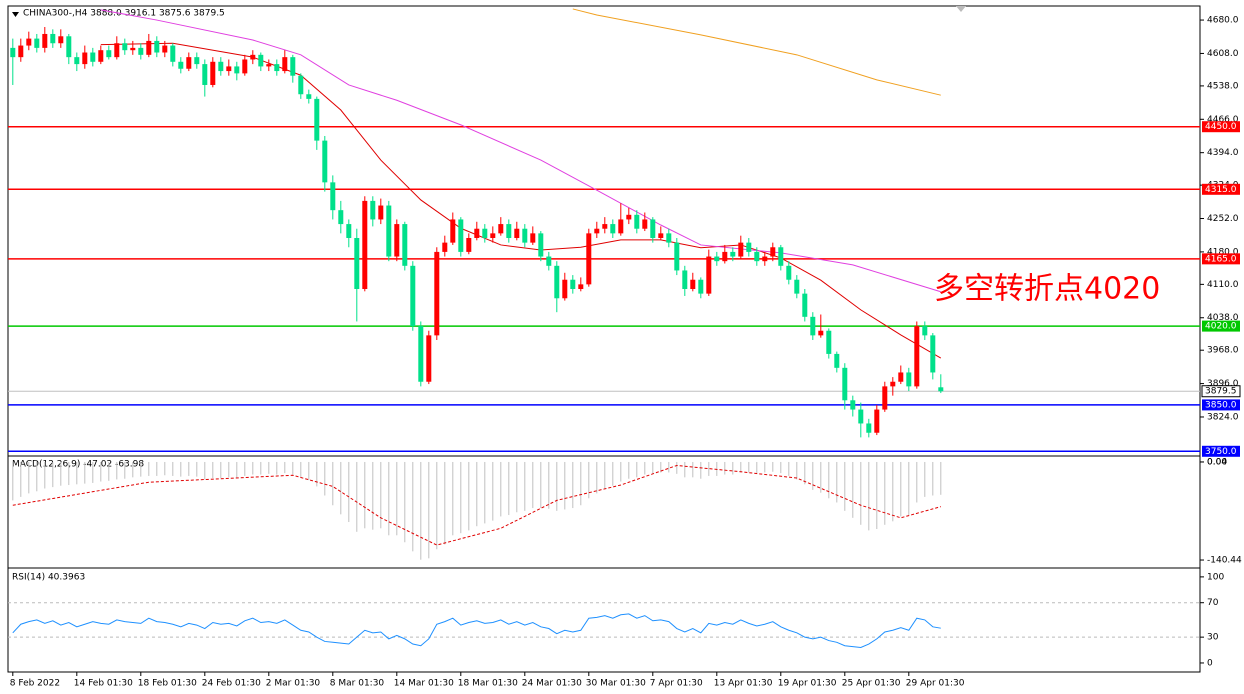  What do you see at coordinates (1224, 561) in the screenshot?
I see `y-tick-label: -140.44` at bounding box center [1224, 561].